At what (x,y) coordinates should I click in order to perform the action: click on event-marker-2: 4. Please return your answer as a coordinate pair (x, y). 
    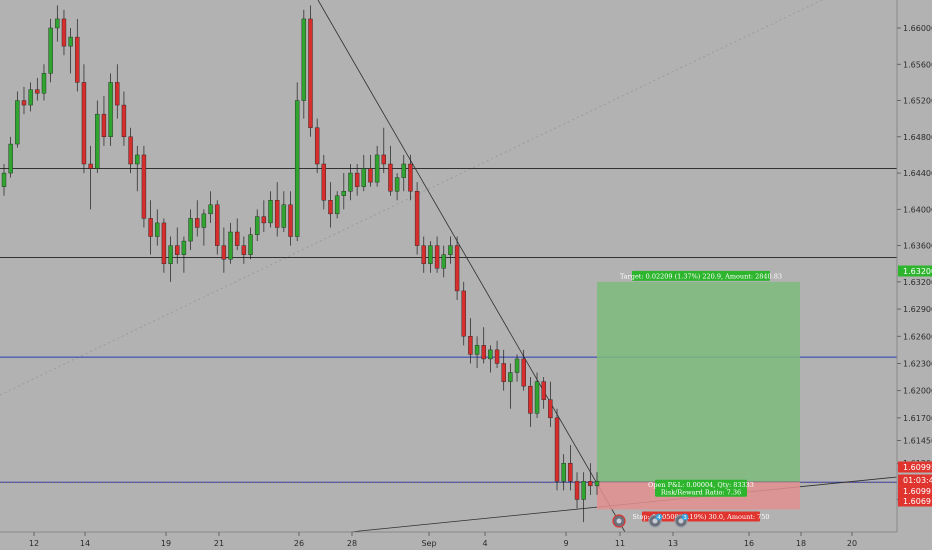
    Looking at the image, I should click on (655, 520).